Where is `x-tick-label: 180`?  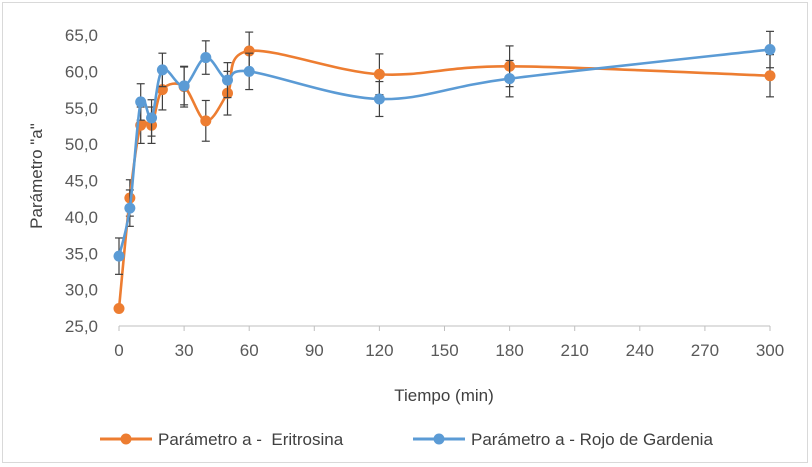
x-tick-label: 180 is located at coordinates (509, 350).